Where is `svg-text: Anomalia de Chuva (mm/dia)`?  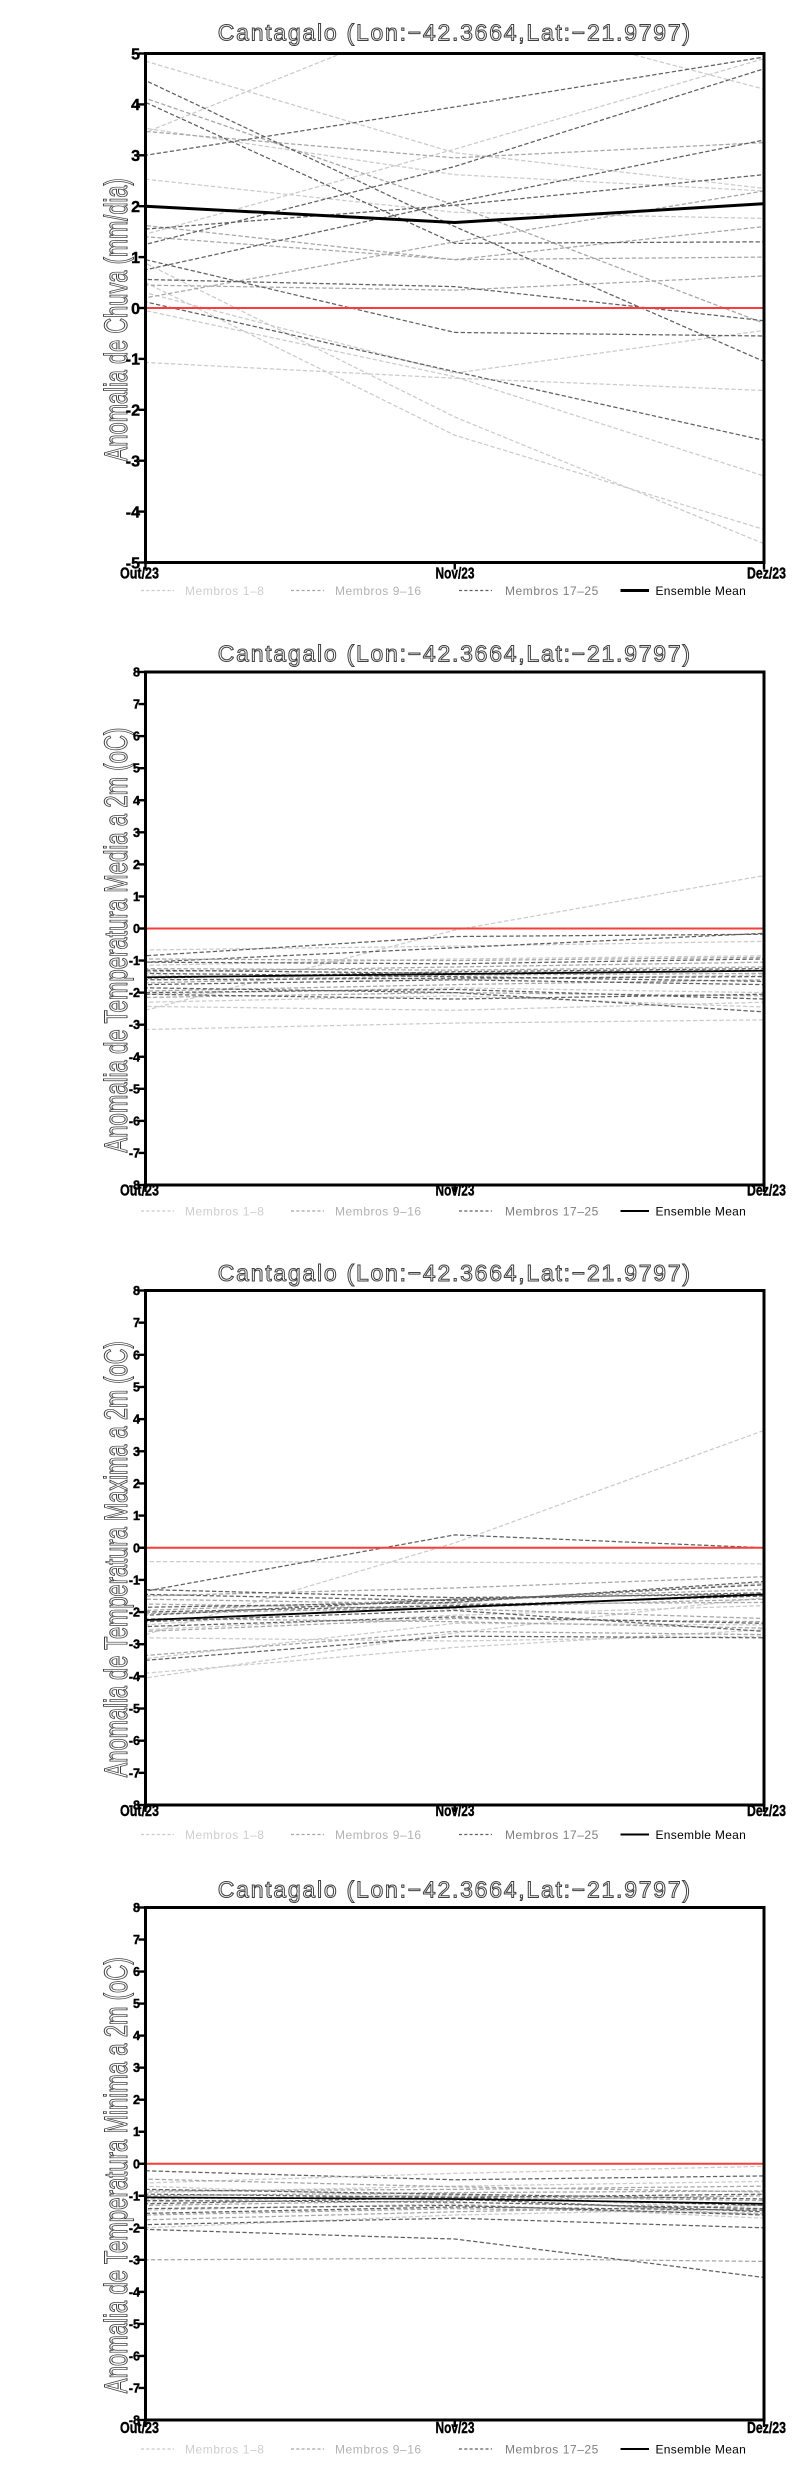
svg-text: Anomalia de Chuva (mm/dia) is located at coordinates (116, 319).